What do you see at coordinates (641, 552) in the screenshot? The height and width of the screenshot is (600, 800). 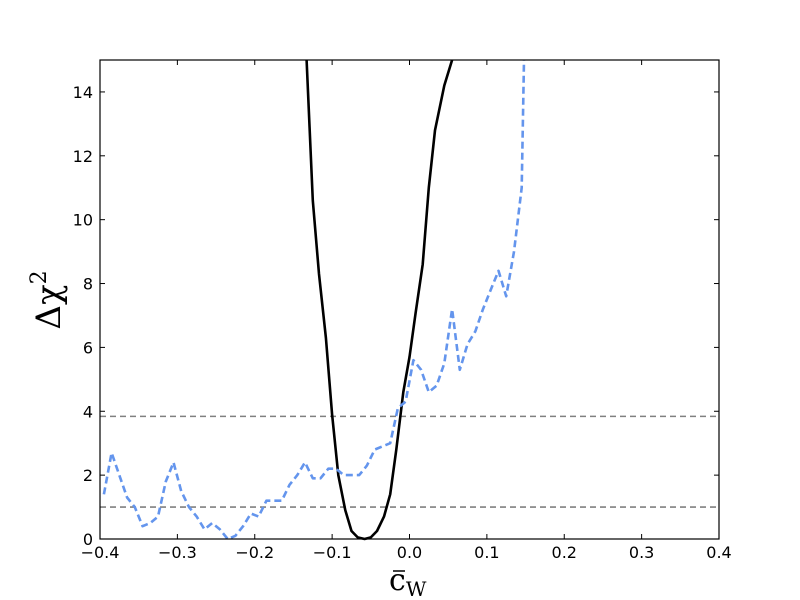 I see `x-tick-label: 0.3` at bounding box center [641, 552].